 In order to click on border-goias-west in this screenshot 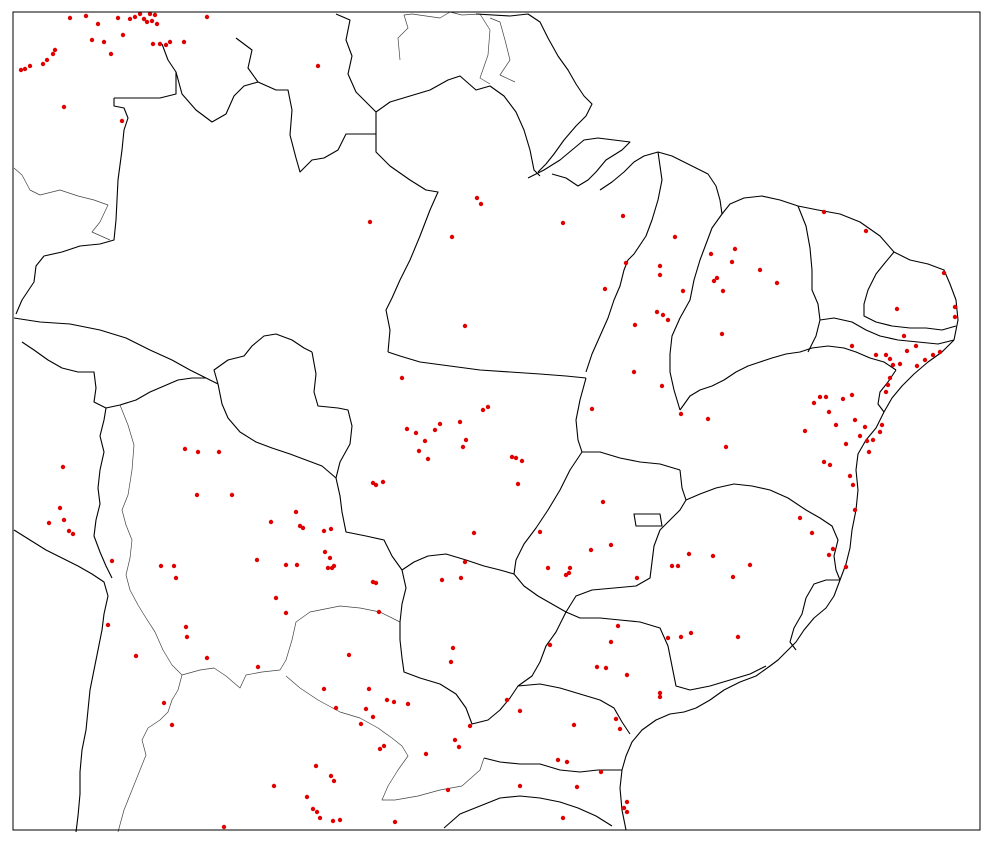, I will do `click(548, 532)`.